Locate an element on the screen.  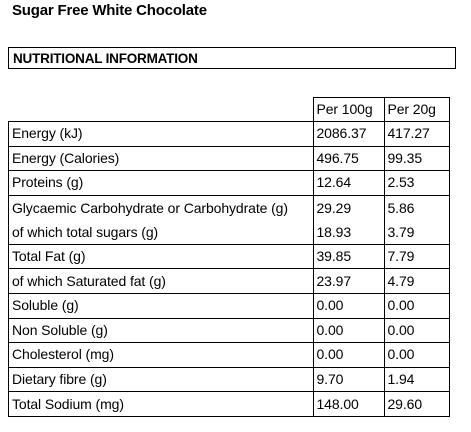
row-per20: 7.79 is located at coordinates (416, 256).